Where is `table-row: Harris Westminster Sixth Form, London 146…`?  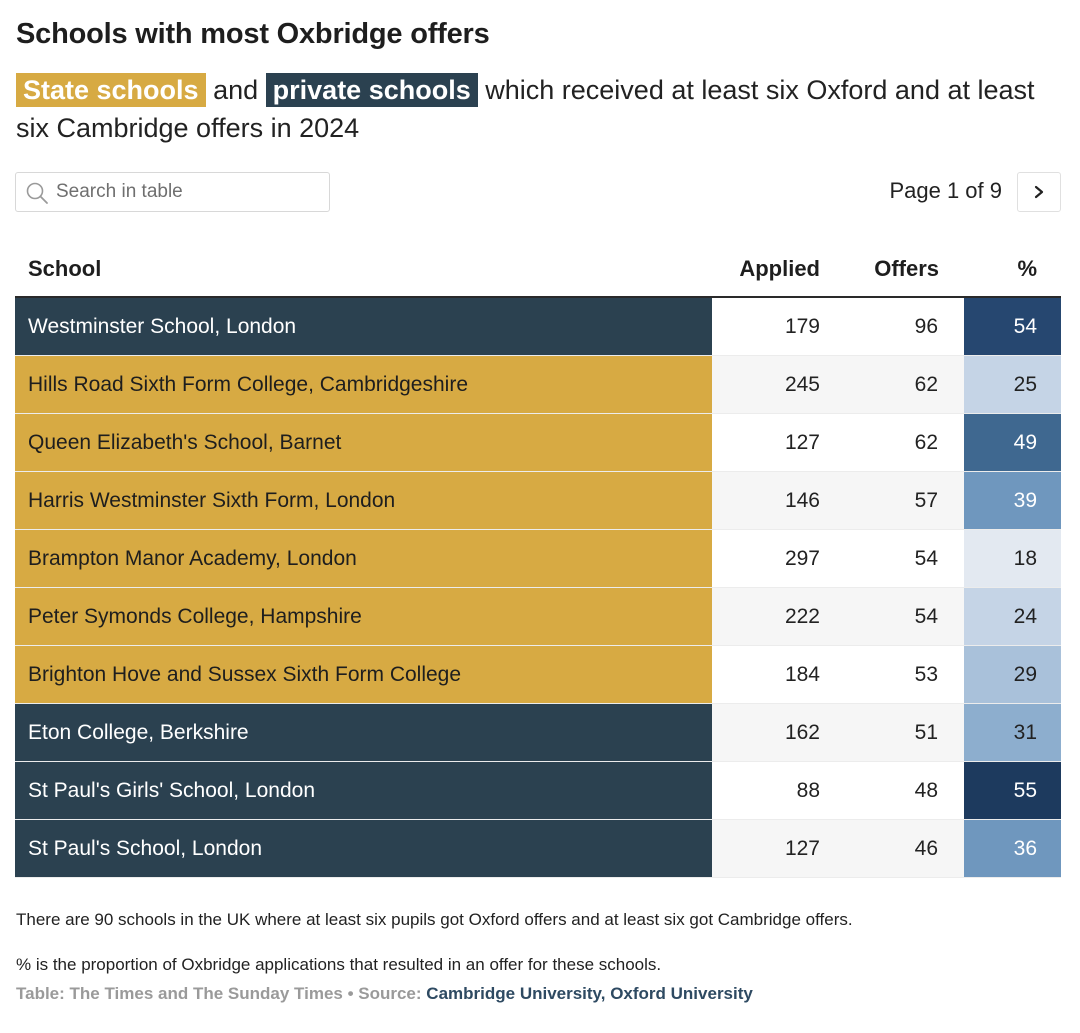 table-row: Harris Westminster Sixth Form, London 146… is located at coordinates (538, 501).